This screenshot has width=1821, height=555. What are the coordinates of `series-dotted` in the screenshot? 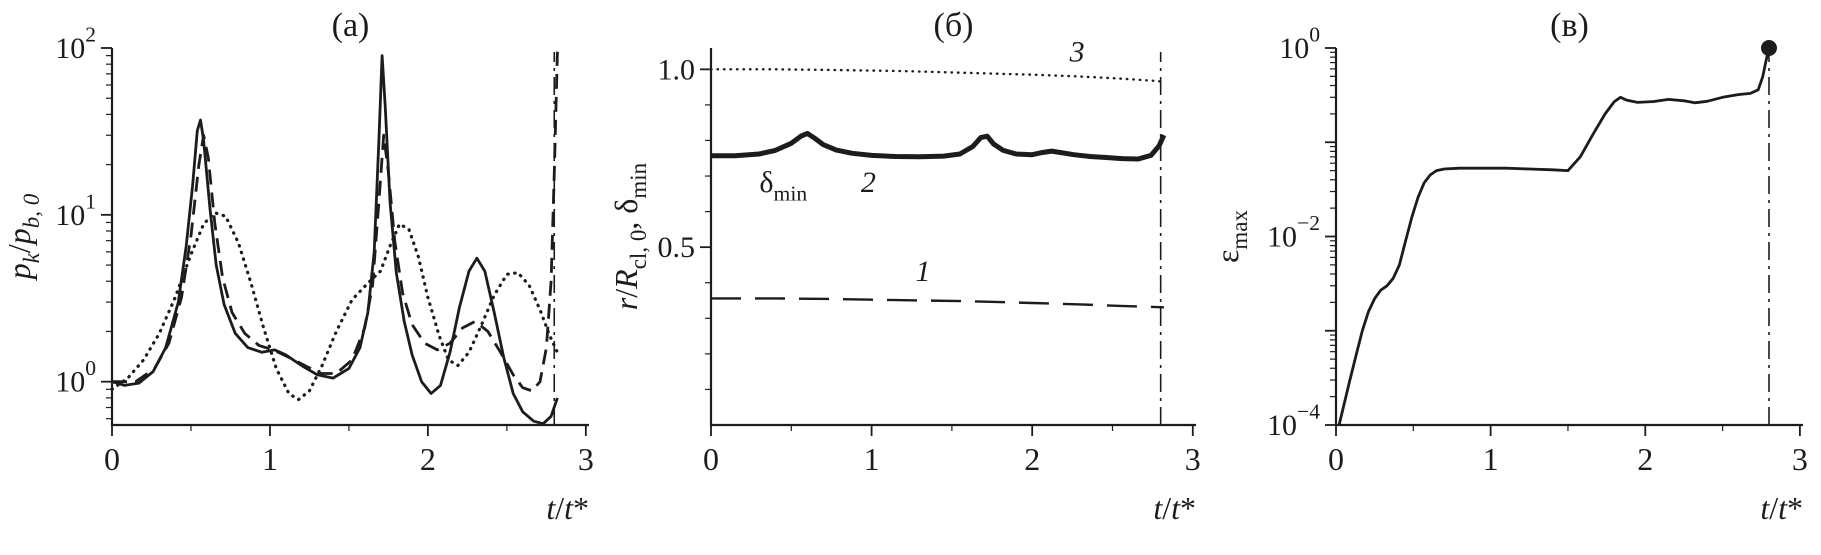 It's located at (334, 306).